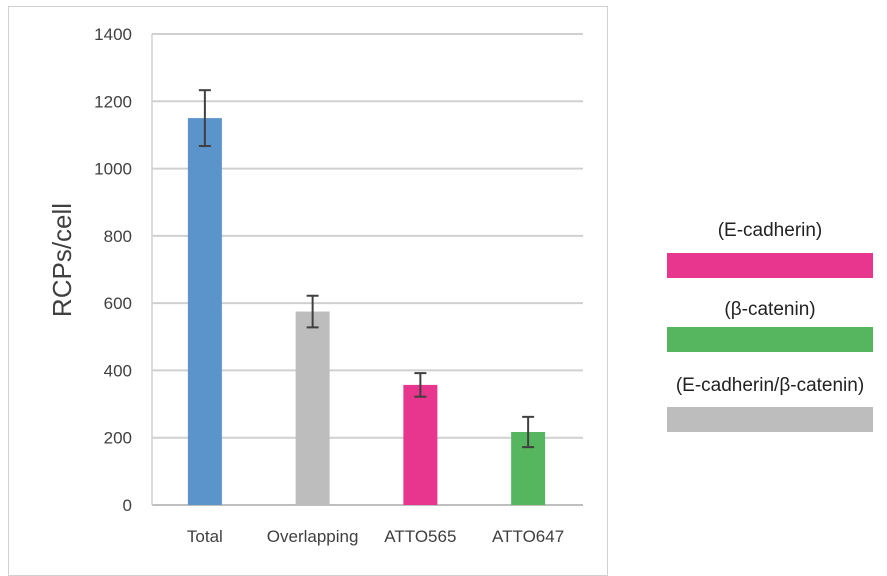  Describe the element at coordinates (420, 536) in the screenshot. I see `category-label: ATTO565` at that location.